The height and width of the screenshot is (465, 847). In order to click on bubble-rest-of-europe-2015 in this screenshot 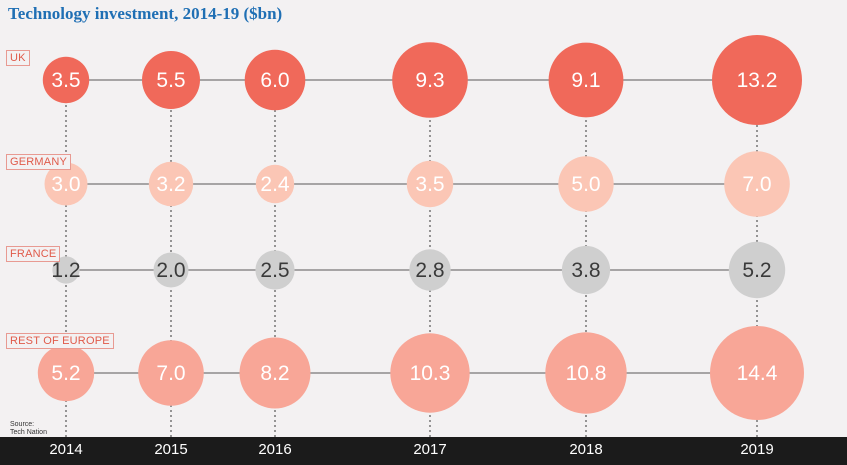, I will do `click(171, 373)`.